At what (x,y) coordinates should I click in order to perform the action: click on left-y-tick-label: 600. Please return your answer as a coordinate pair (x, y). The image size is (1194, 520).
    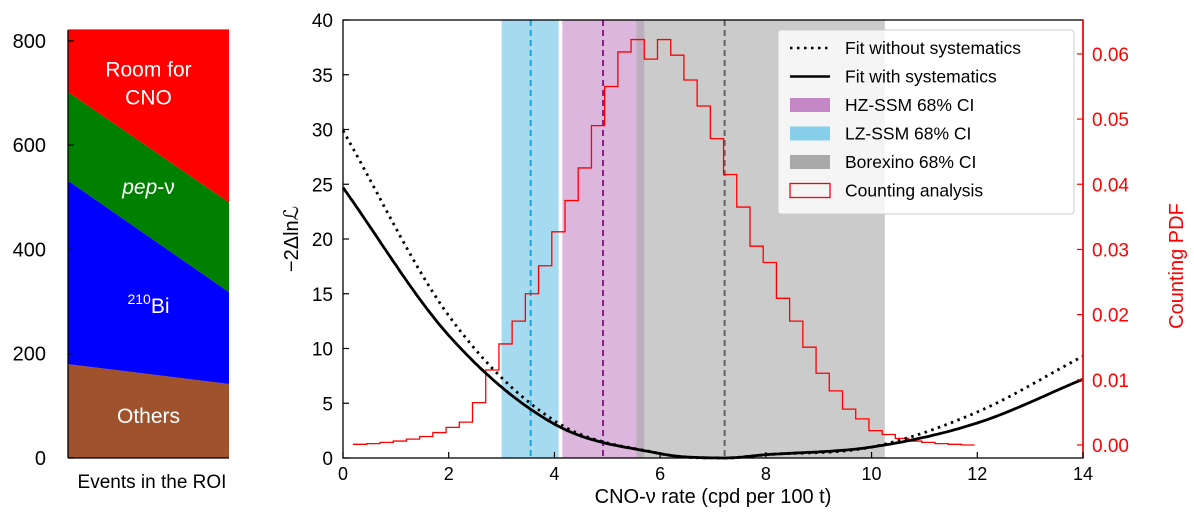
    Looking at the image, I should click on (29, 146).